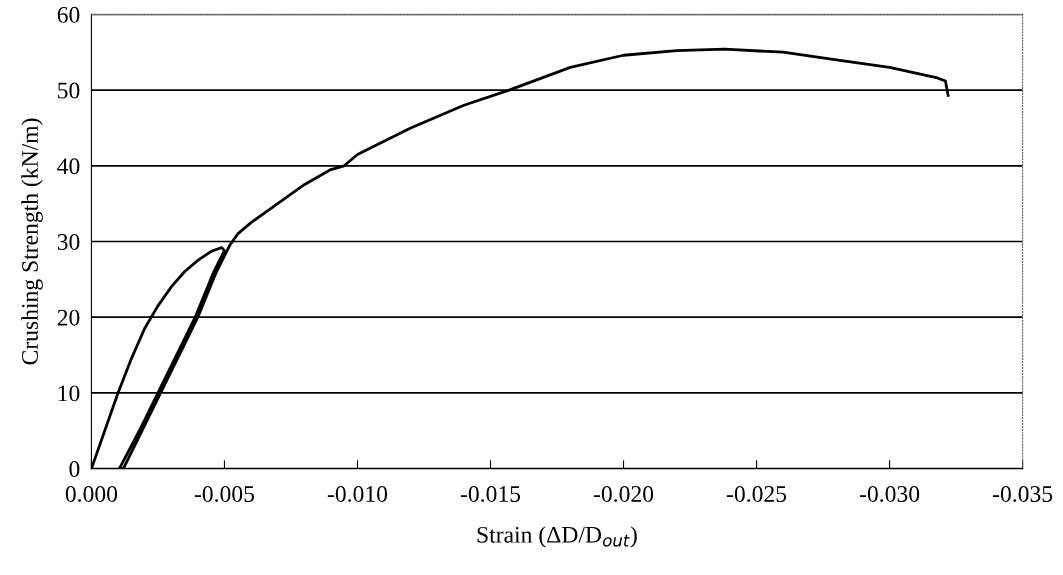 The height and width of the screenshot is (575, 1063). What do you see at coordinates (357, 494) in the screenshot?
I see `x-tick-label: -0.010` at bounding box center [357, 494].